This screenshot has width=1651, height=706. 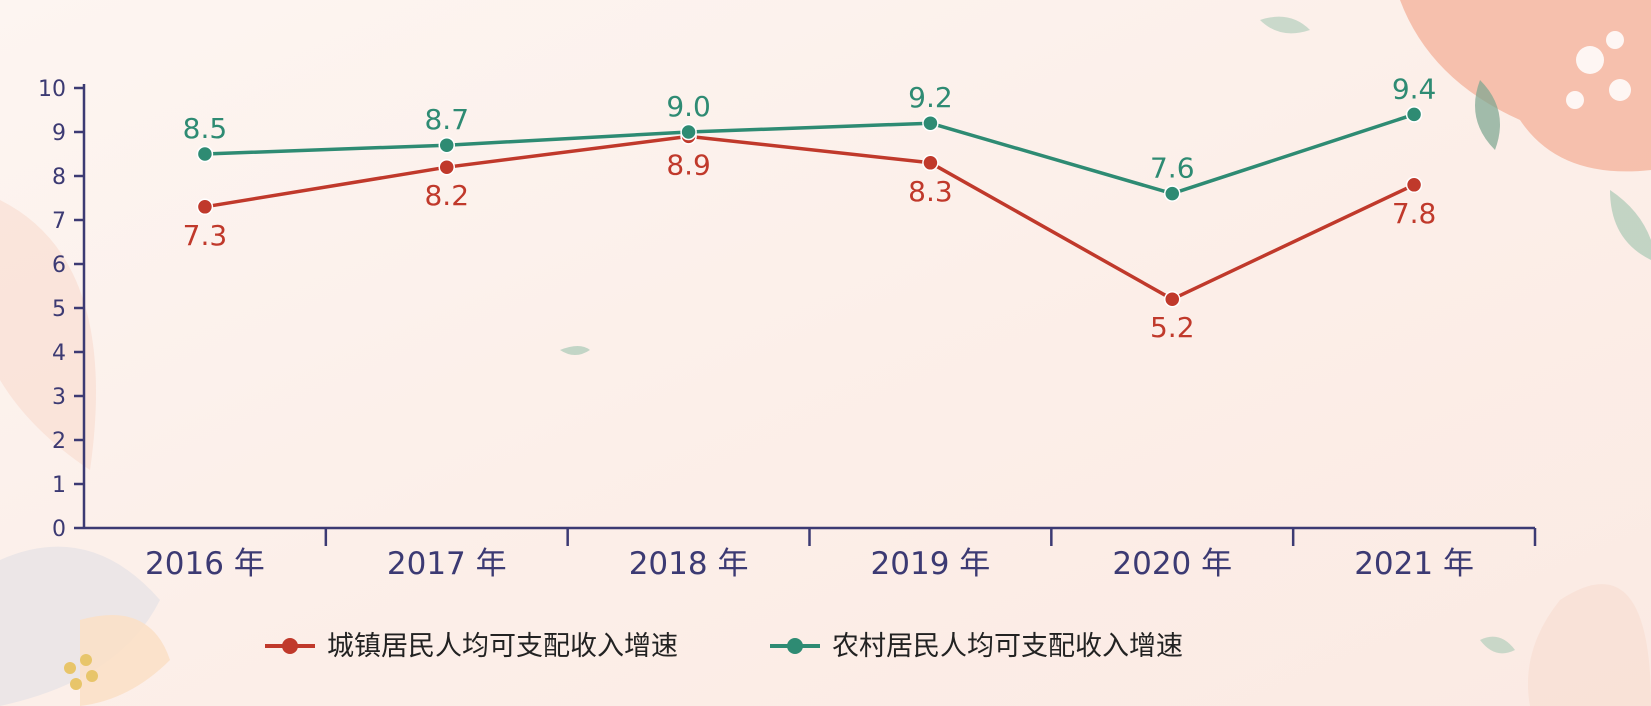 I want to click on data-label: 9.0, so click(x=688, y=106).